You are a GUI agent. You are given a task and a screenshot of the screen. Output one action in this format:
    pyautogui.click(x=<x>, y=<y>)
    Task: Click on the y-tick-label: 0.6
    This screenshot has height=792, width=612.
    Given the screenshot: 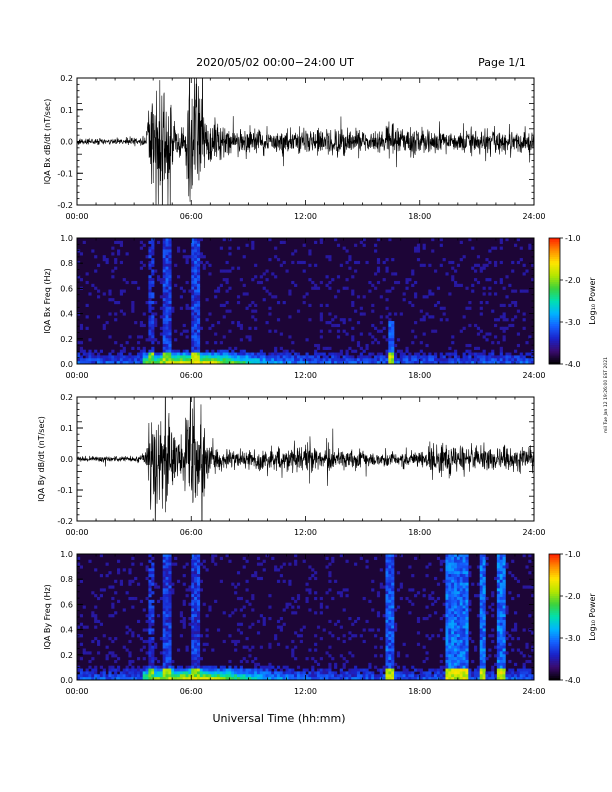 What is the action you would take?
    pyautogui.click(x=66, y=288)
    